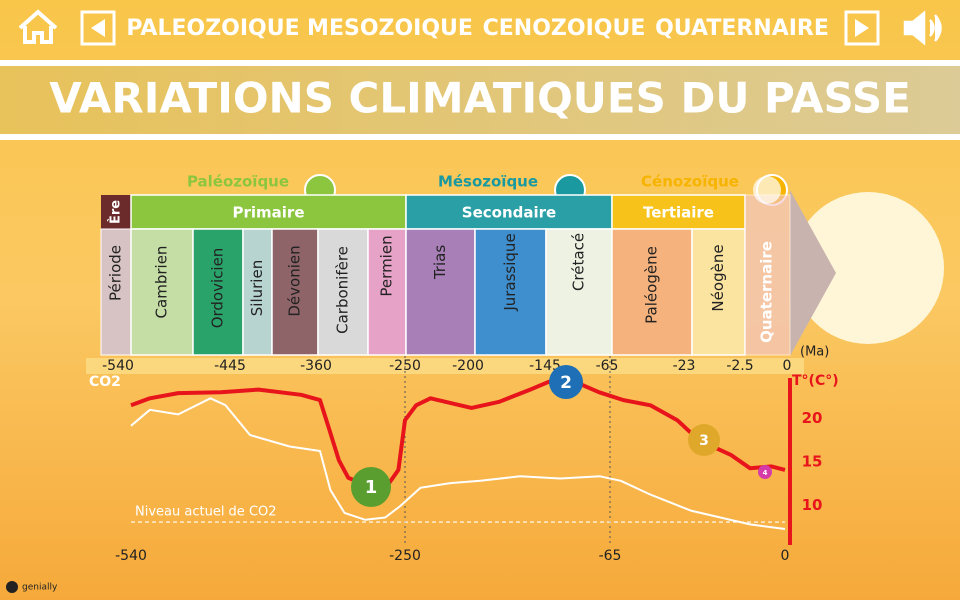 The image size is (960, 604). What do you see at coordinates (131, 556) in the screenshot?
I see `x-tick-label: -540` at bounding box center [131, 556].